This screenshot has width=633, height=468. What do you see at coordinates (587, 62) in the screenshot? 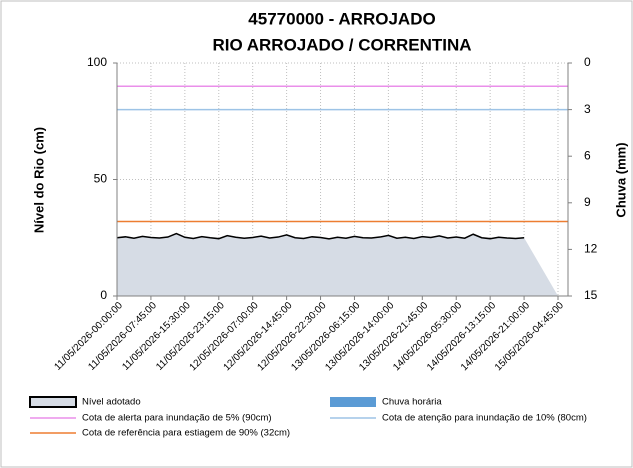
I see `y2-tick-label: 0` at bounding box center [587, 62].